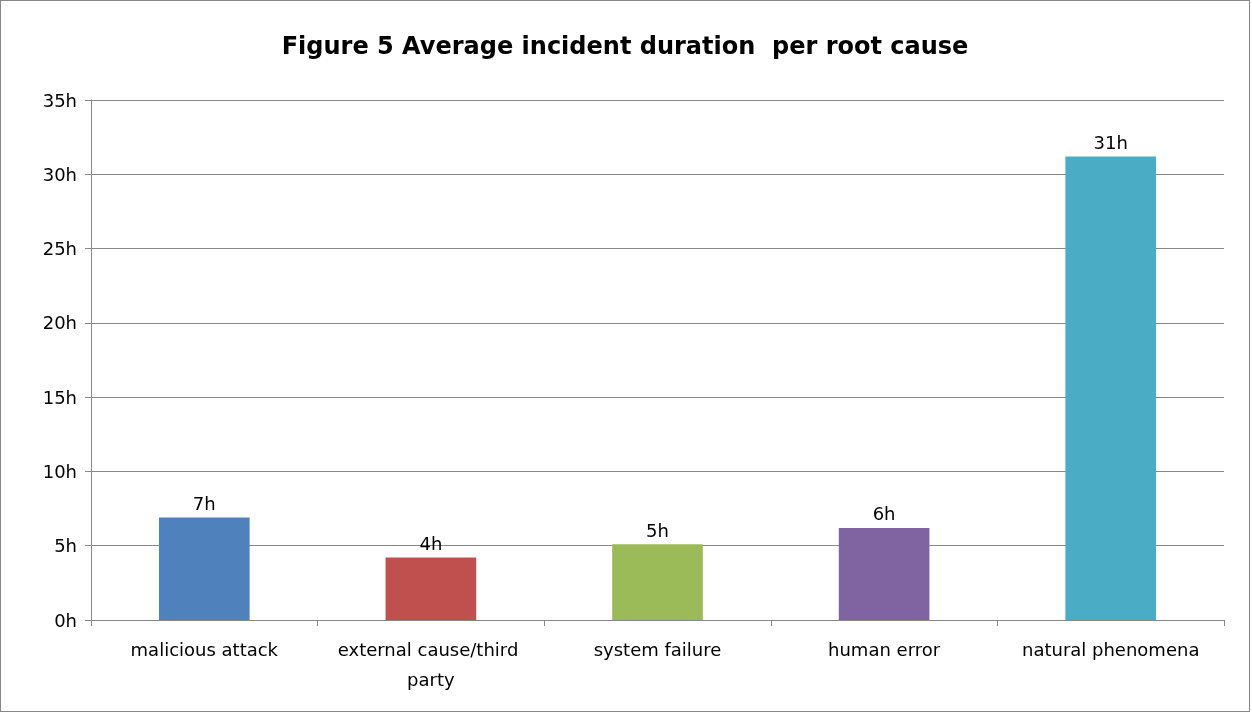 This screenshot has width=1252, height=714. What do you see at coordinates (59, 323) in the screenshot?
I see `y-tick-label: 20h` at bounding box center [59, 323].